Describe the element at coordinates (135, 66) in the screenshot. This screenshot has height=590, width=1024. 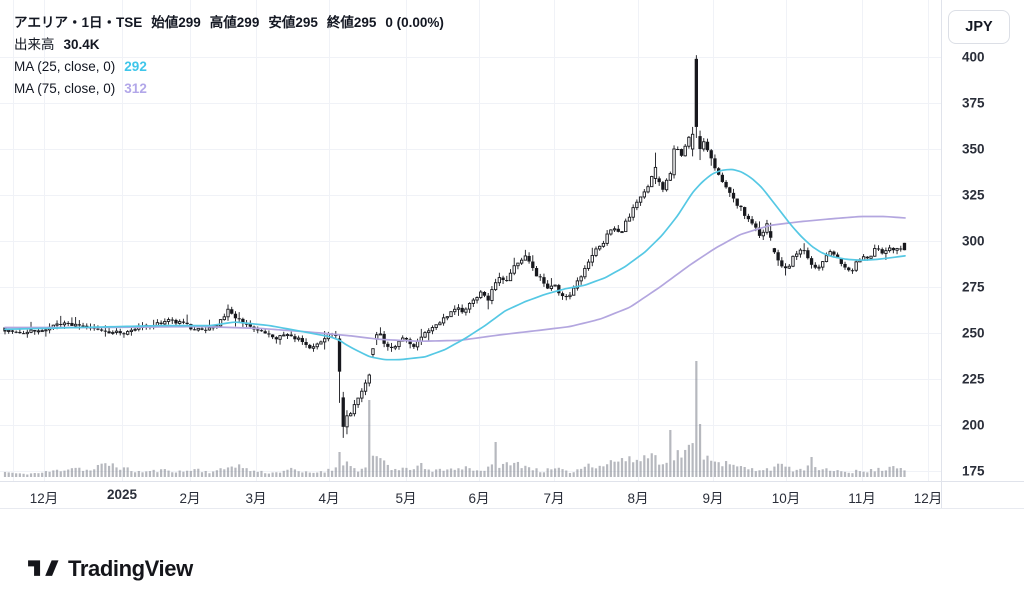
I see `ma25-value: 292` at that location.